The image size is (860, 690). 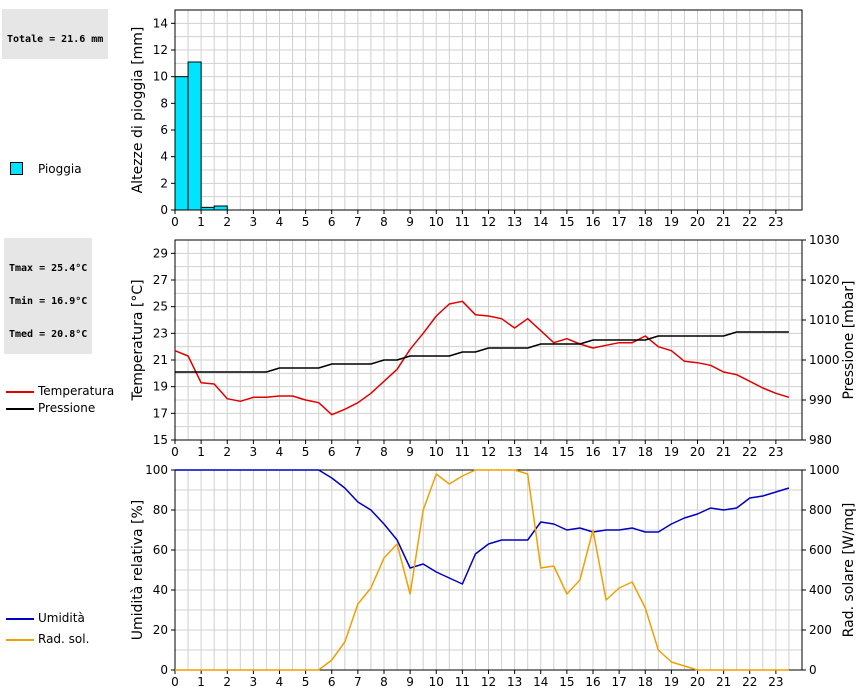 I want to click on legend-rad-sol: Rad. sol., so click(x=71, y=639).